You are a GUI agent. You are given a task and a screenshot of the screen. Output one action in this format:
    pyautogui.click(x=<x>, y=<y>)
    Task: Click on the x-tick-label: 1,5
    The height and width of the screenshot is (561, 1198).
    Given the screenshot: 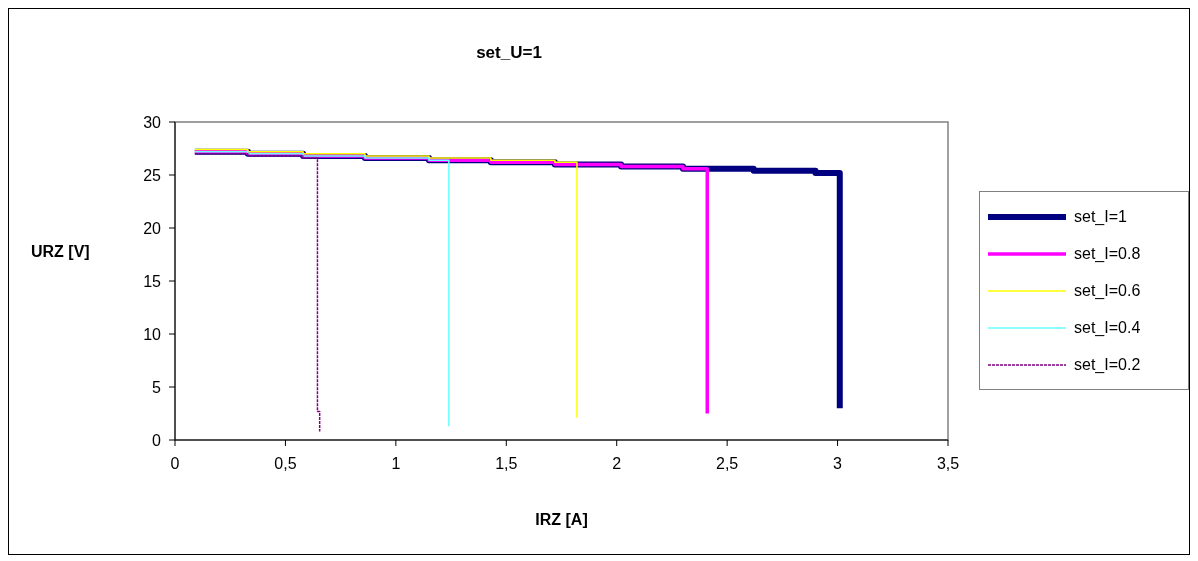 What is the action you would take?
    pyautogui.click(x=506, y=464)
    